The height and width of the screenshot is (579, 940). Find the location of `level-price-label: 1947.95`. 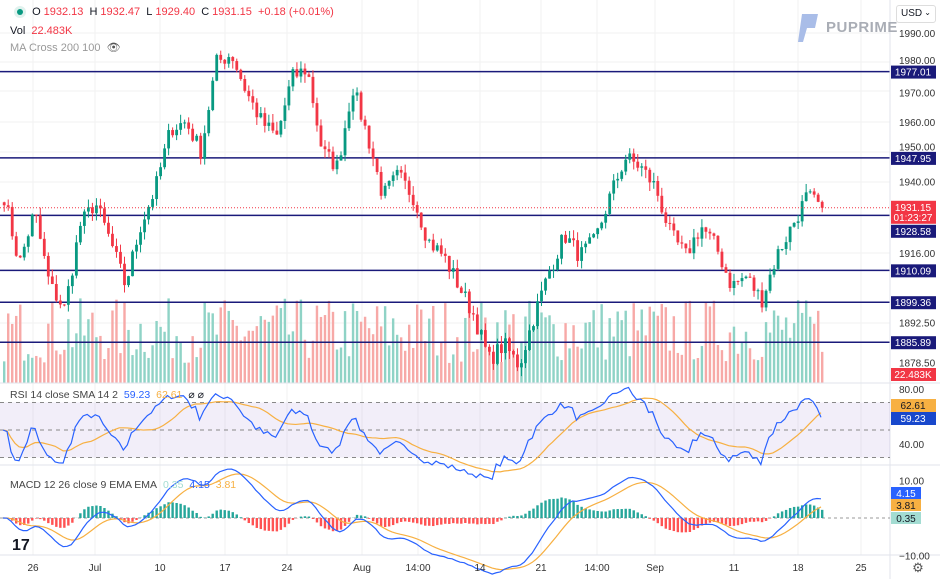

level-price-label: 1947.95 is located at coordinates (913, 159).